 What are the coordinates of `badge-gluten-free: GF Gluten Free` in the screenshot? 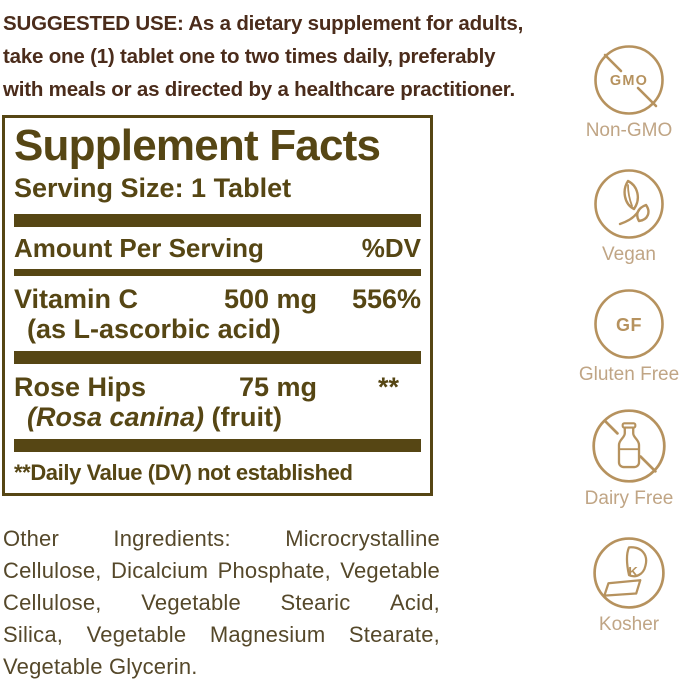 It's located at (626, 336).